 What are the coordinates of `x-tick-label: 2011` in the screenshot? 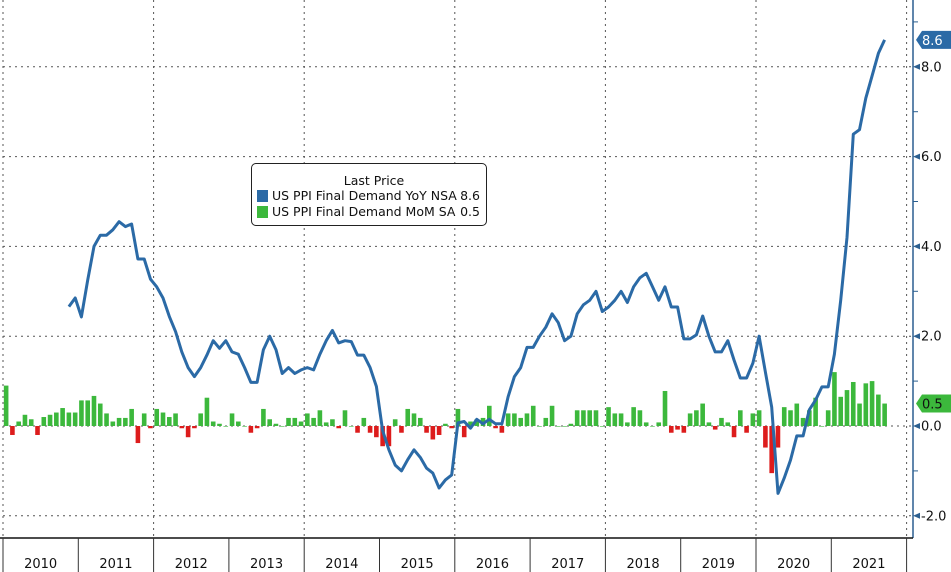 It's located at (115, 564).